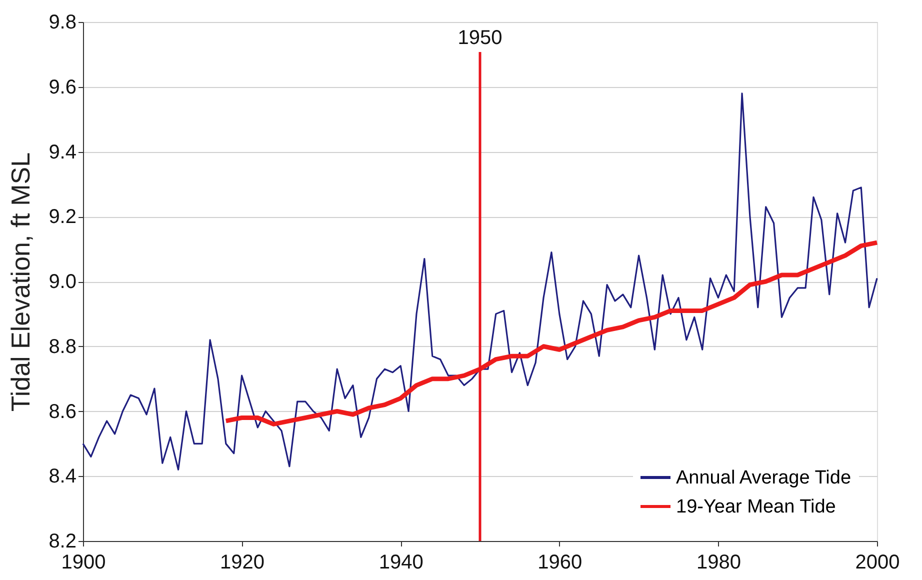 This screenshot has height=580, width=922. Describe the element at coordinates (764, 478) in the screenshot. I see `legend-label: Annual Average Tide` at that location.